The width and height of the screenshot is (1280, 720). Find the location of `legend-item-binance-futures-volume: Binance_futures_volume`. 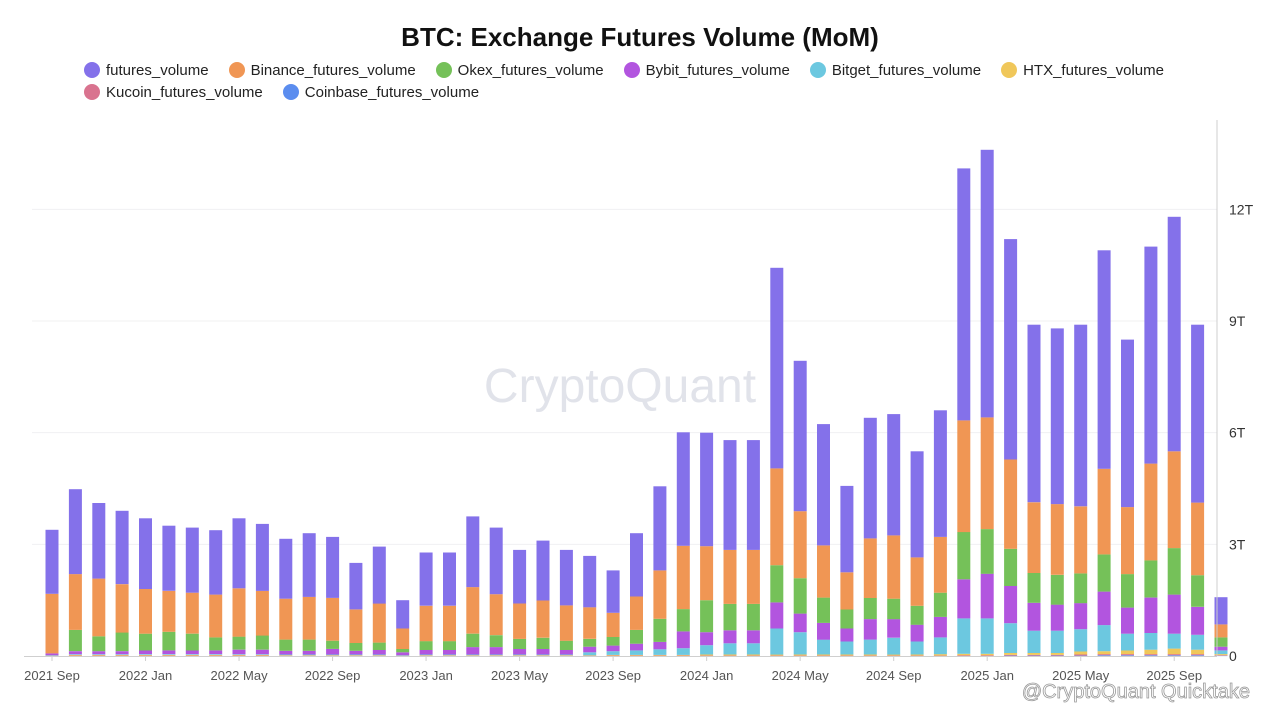

legend-item-binance-futures-volume: Binance_futures_volume is located at coordinates (322, 70).